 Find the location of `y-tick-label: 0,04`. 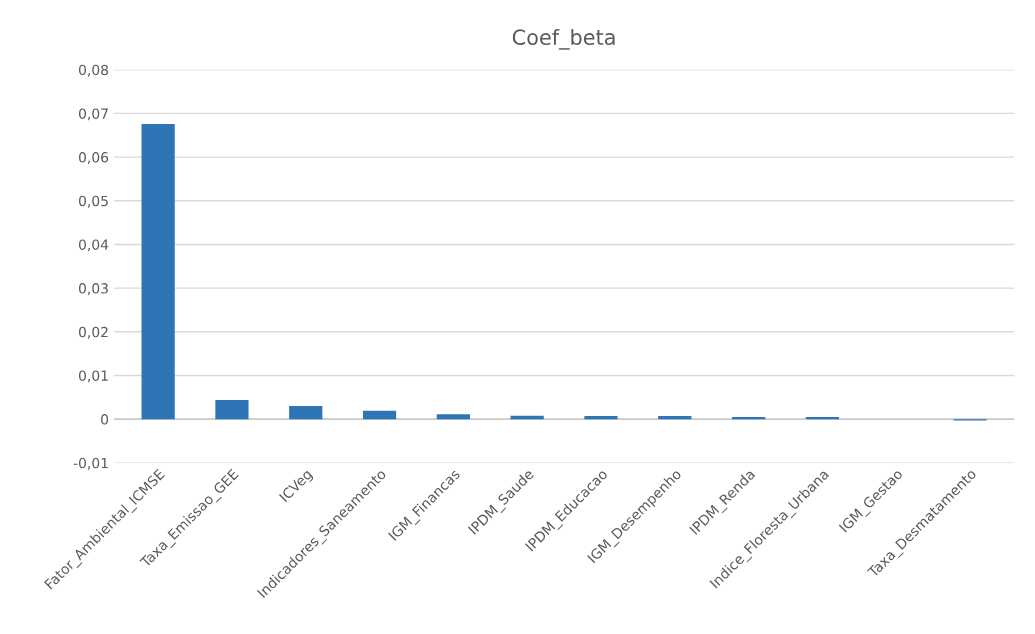

y-tick-label: 0,04 is located at coordinates (93, 245).